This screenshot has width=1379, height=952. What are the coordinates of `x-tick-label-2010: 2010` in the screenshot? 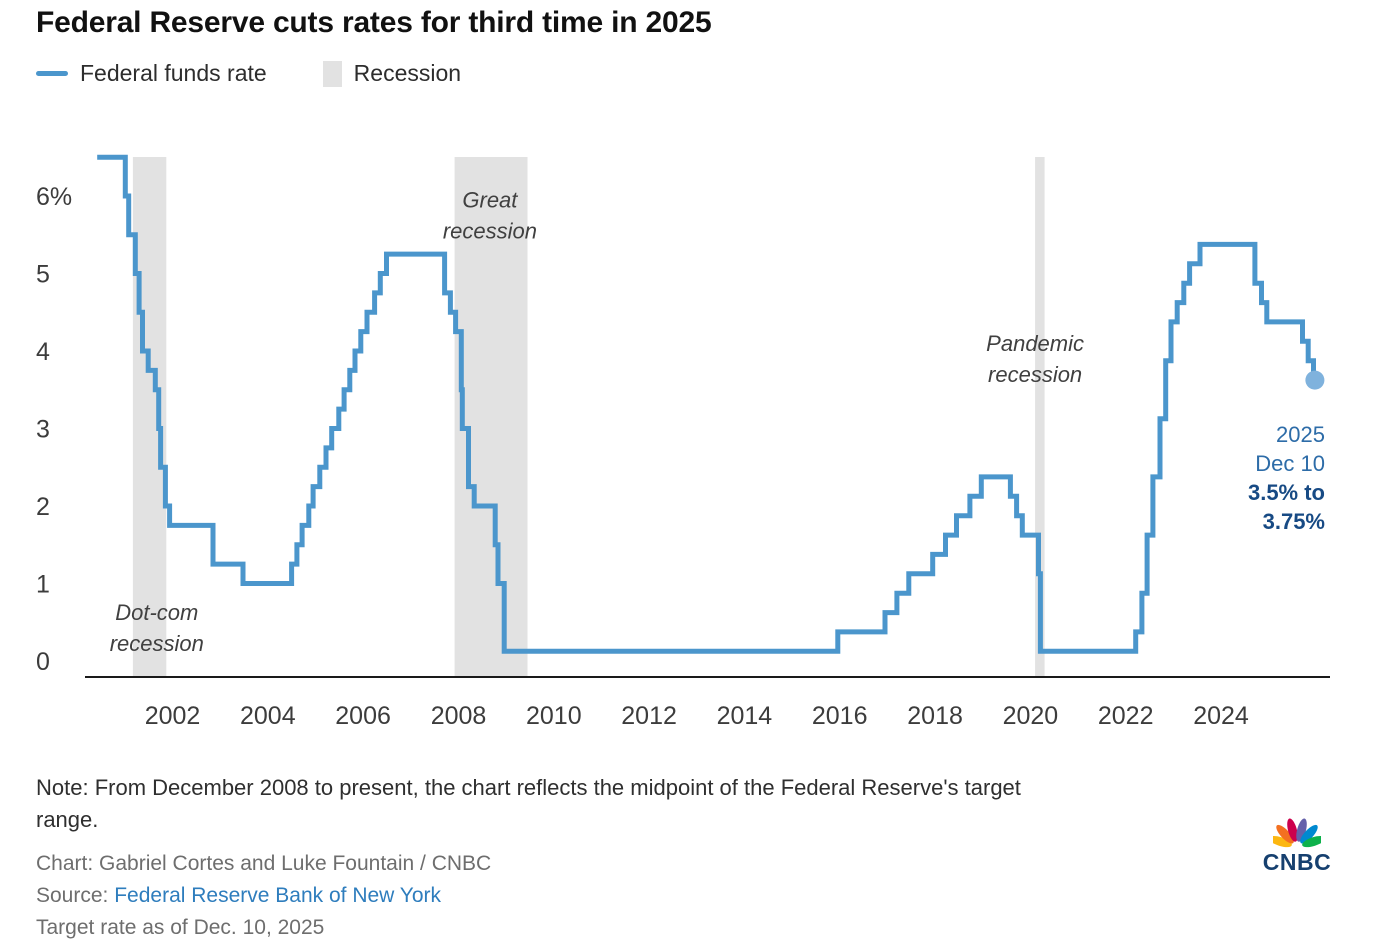 It's located at (554, 716).